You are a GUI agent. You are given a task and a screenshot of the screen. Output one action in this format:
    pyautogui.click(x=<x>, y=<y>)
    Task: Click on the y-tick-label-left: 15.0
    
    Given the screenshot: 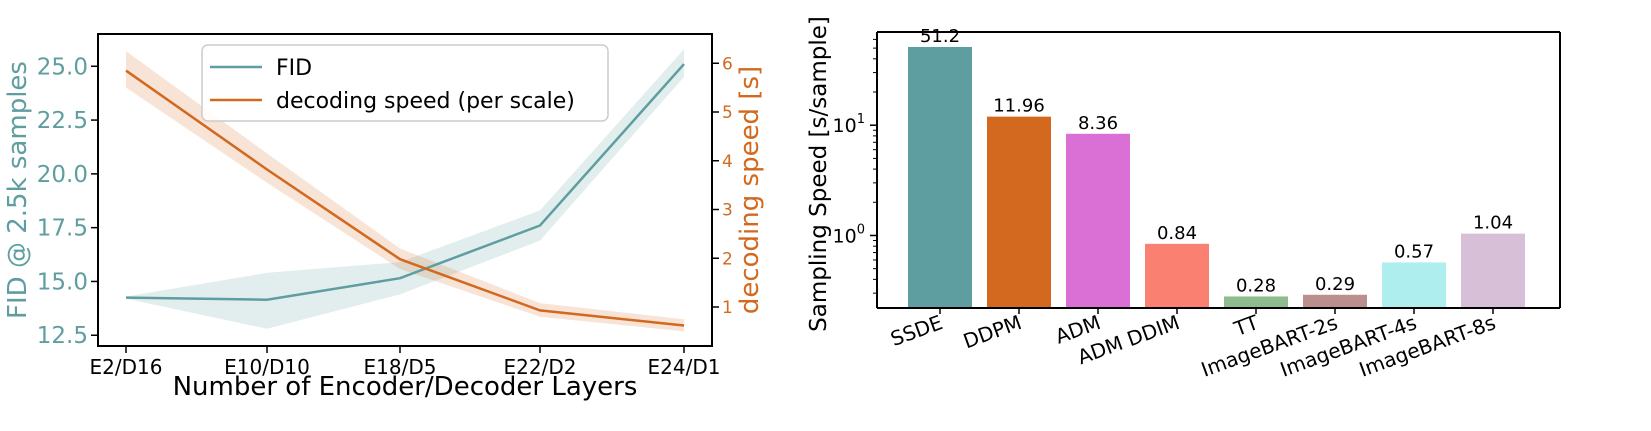 What is the action you would take?
    pyautogui.click(x=62, y=282)
    